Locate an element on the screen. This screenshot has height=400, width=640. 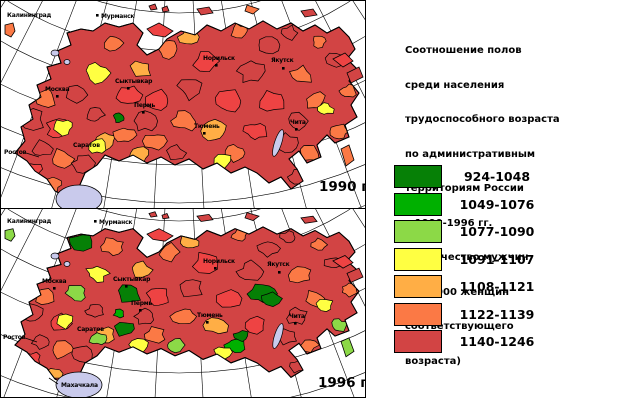
title-line: трудоспособного возраста is located at coordinates (482, 119).